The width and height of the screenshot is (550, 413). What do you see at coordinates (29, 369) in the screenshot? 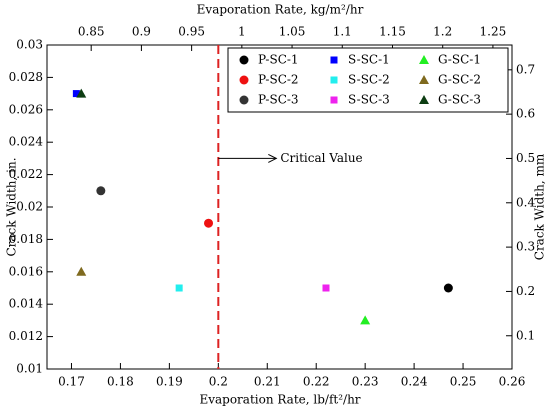
I see `y-tick-label: 0.01` at bounding box center [29, 369].